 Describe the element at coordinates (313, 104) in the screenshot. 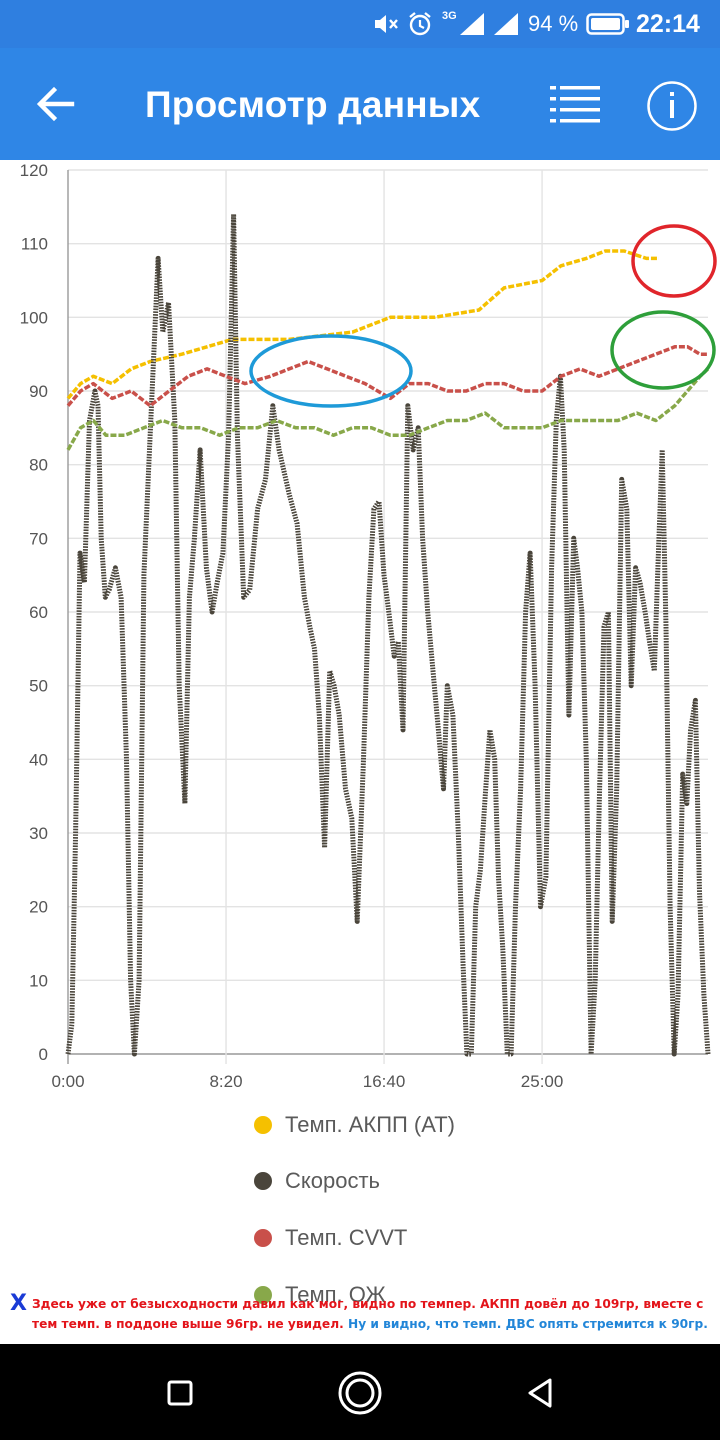

I see `page-title: Просмотр данных` at that location.